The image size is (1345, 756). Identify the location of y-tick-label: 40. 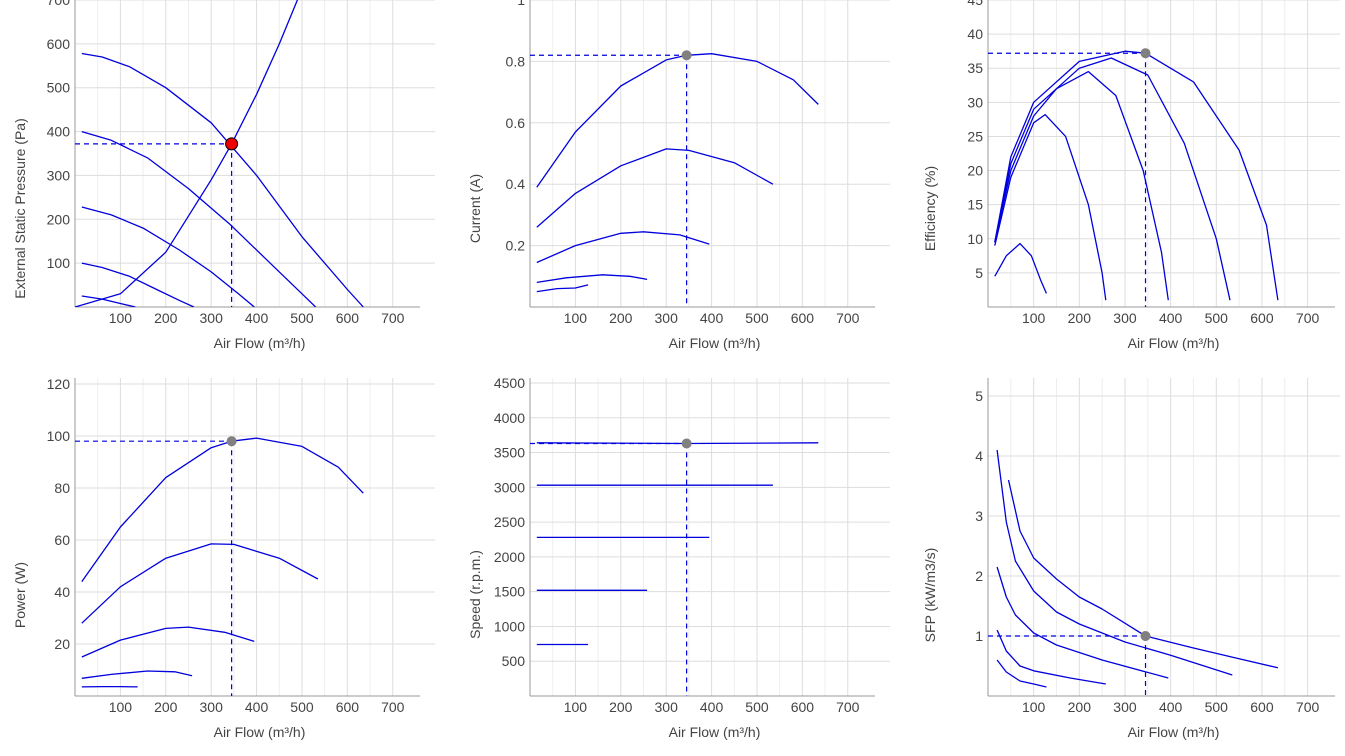
(975, 34).